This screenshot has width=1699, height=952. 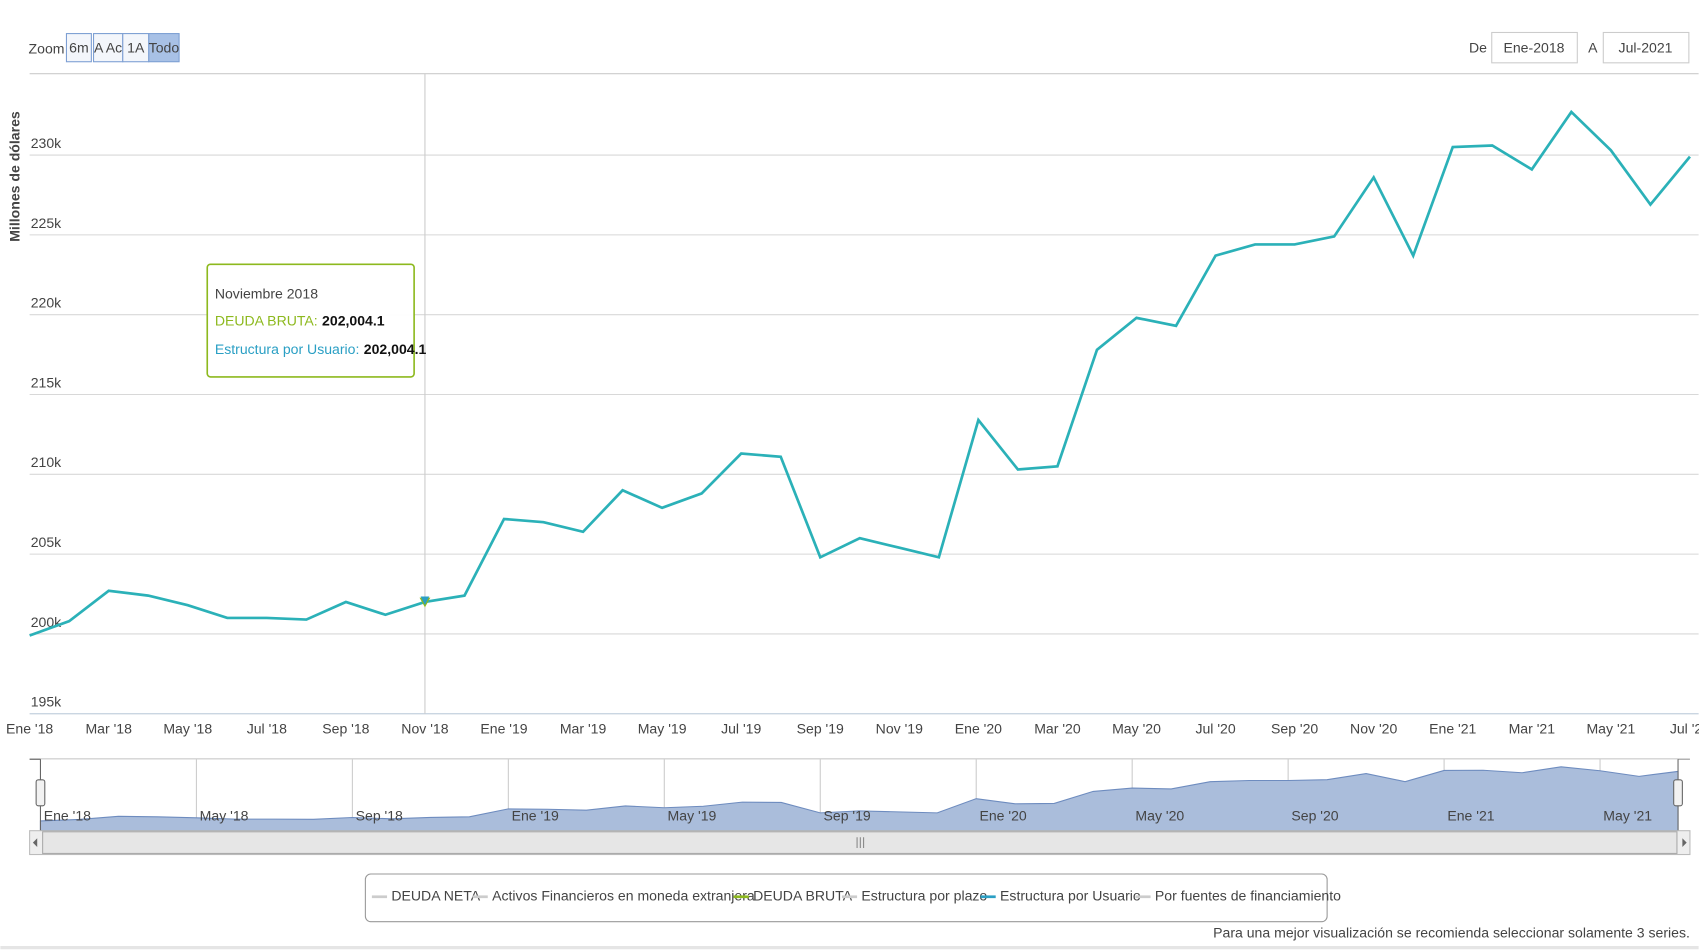 I want to click on tooltip-box, so click(x=310, y=320).